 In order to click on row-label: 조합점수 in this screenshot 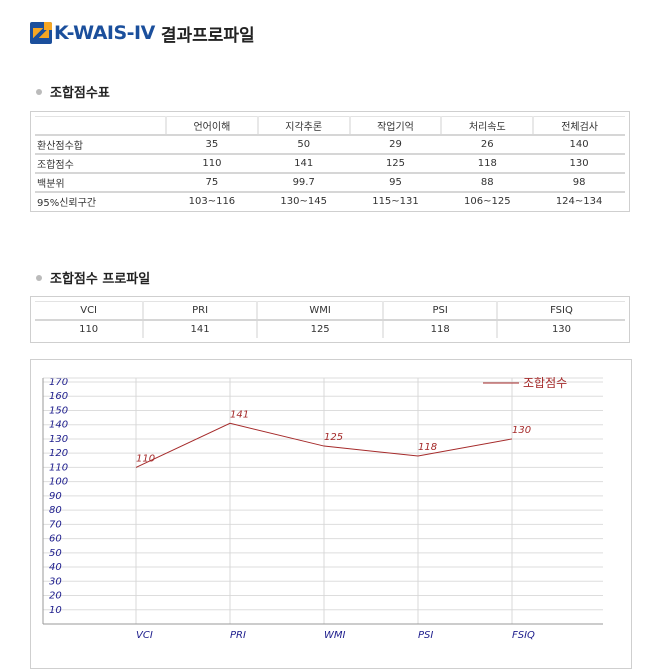, I will do `click(100, 164)`.